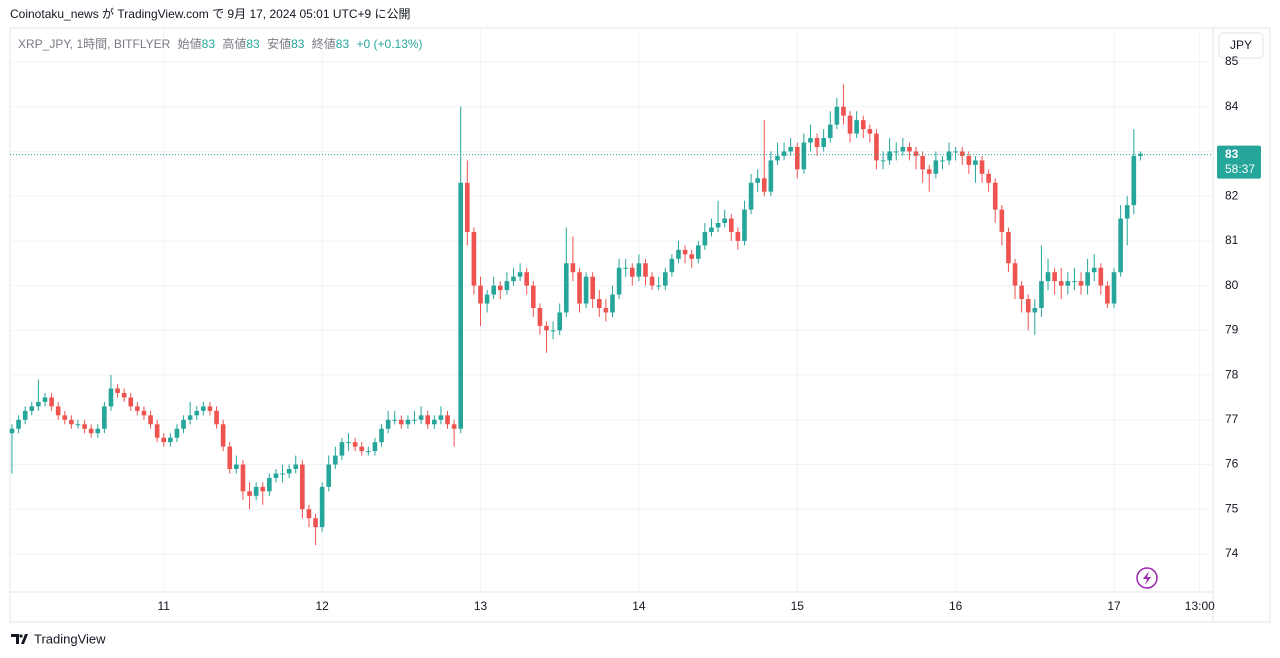 This screenshot has width=1280, height=658. Describe the element at coordinates (1240, 169) in the screenshot. I see `countdown-label: 58:37` at that location.